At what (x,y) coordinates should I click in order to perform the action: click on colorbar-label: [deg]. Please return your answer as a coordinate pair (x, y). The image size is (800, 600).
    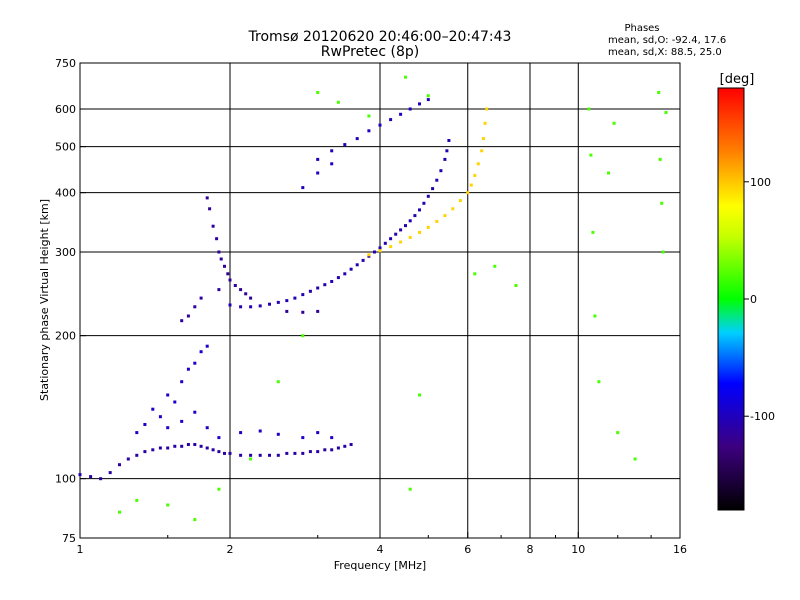
    Looking at the image, I should click on (737, 79).